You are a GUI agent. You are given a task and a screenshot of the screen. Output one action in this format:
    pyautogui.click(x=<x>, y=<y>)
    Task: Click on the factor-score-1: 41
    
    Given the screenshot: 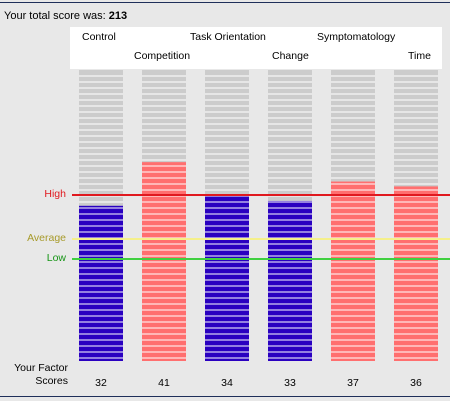 What is the action you would take?
    pyautogui.click(x=164, y=383)
    